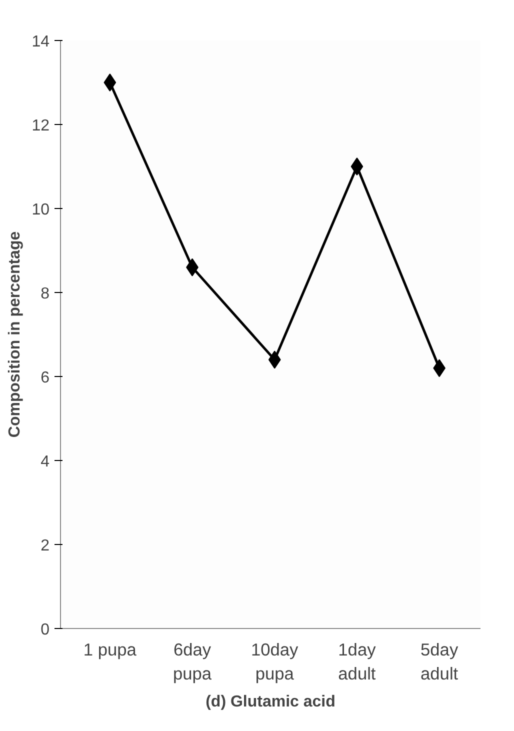 The image size is (514, 731). I want to click on y-tick-label: 4, so click(45, 462).